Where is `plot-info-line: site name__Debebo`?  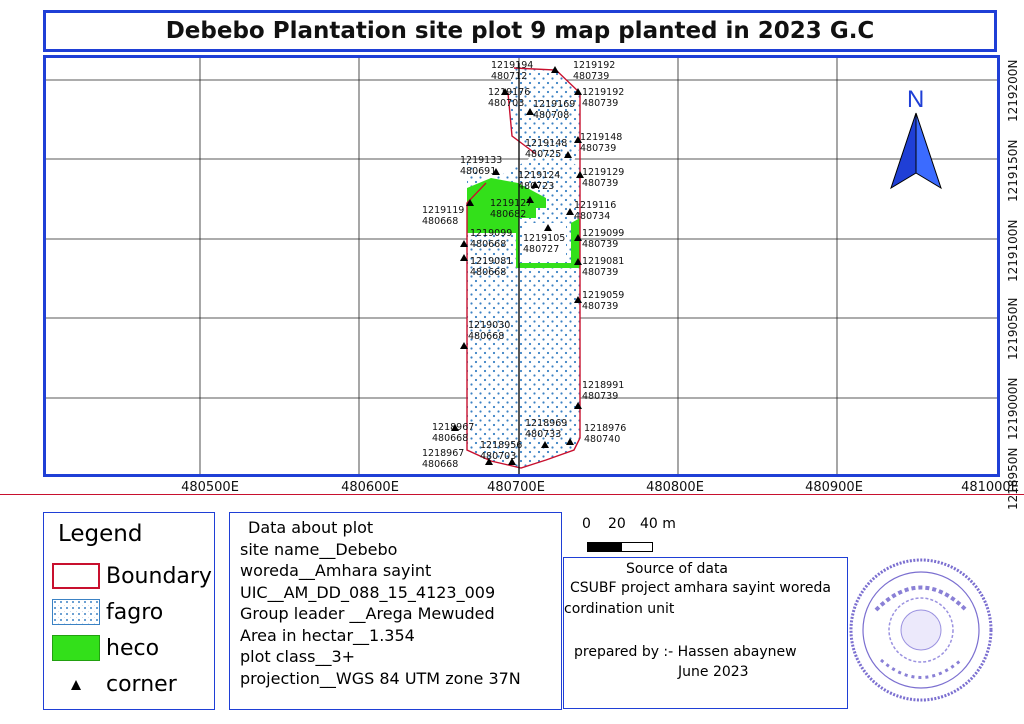
plot-info-line: site name__Debebo is located at coordinates (319, 549).